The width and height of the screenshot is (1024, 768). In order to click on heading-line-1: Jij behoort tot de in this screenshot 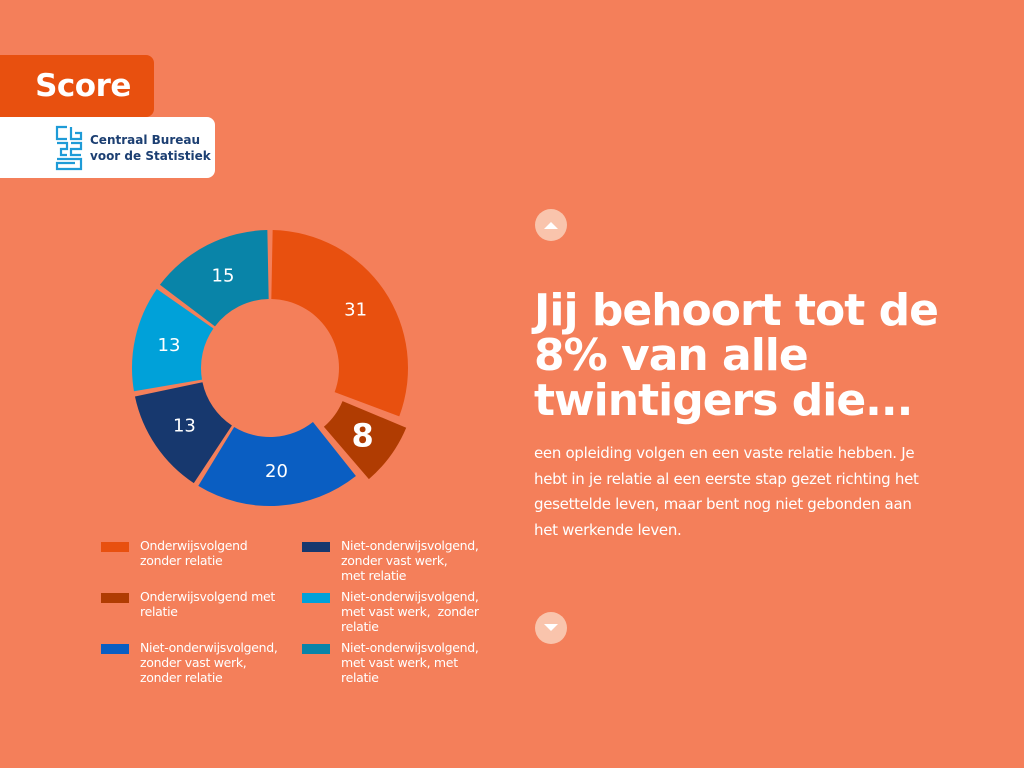, I will do `click(736, 310)`.